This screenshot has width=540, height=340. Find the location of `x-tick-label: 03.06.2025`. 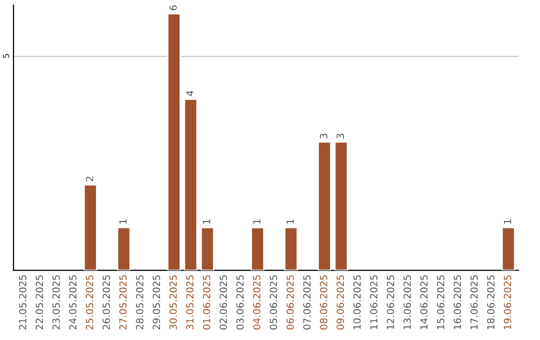

x-tick-label: 03.06.2025 is located at coordinates (240, 302).